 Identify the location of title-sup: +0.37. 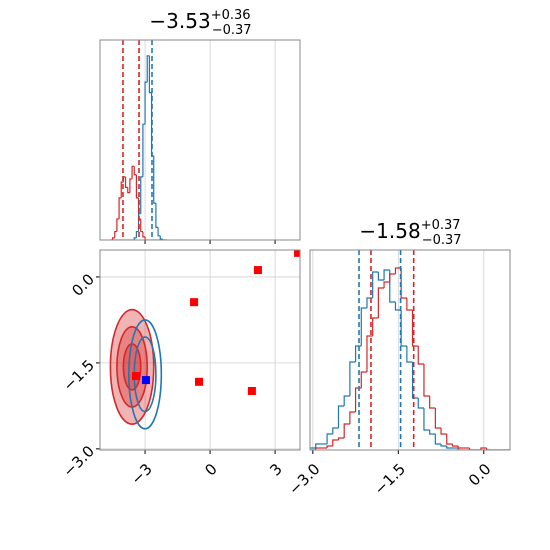
(441, 225).